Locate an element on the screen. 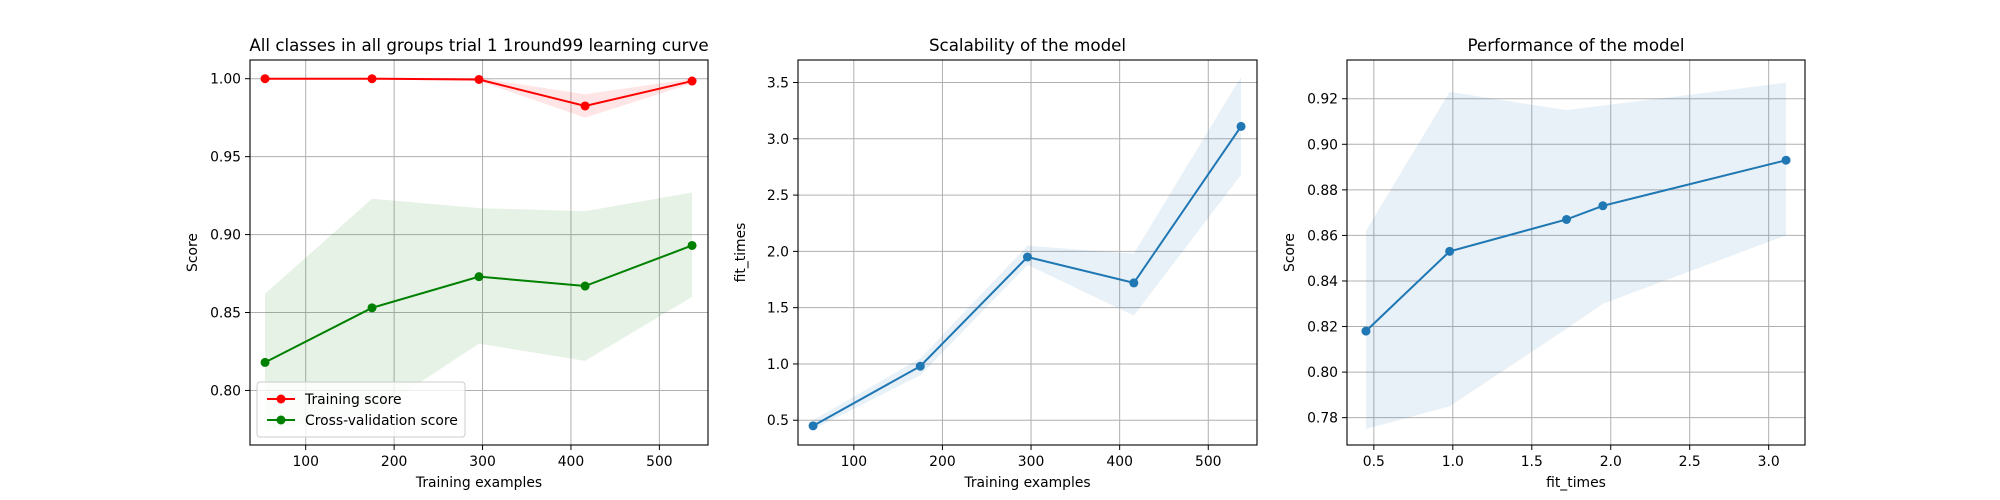 This screenshot has width=2000, height=500. y-tick-label: 0.88 is located at coordinates (1322, 191).